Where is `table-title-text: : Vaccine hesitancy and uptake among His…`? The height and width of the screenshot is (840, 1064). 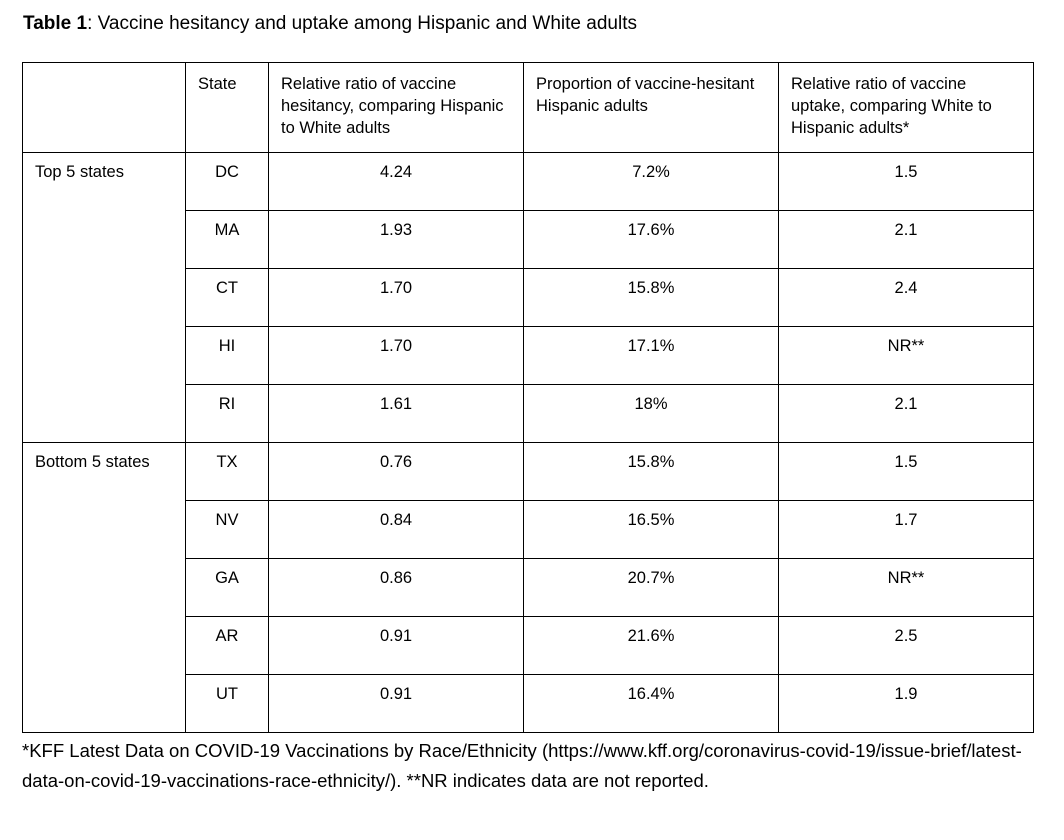
table-title-text: : Vaccine hesitancy and uptake among His… is located at coordinates (362, 23).